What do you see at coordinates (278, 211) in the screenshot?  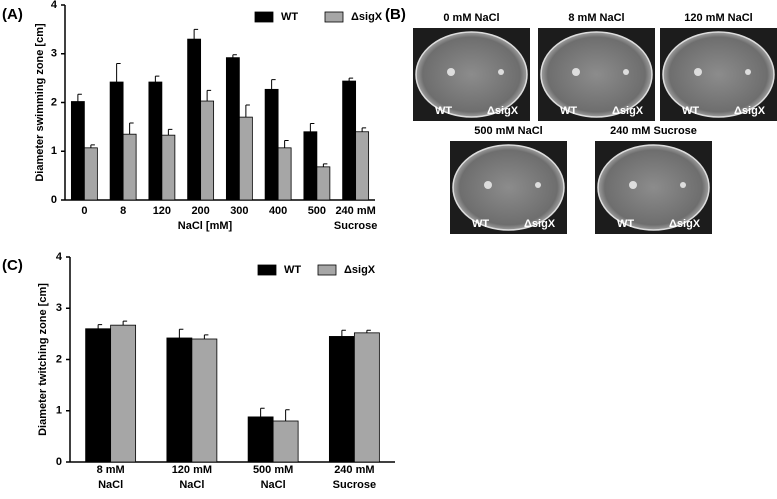 I see `x-tick-label: 400` at bounding box center [278, 211].